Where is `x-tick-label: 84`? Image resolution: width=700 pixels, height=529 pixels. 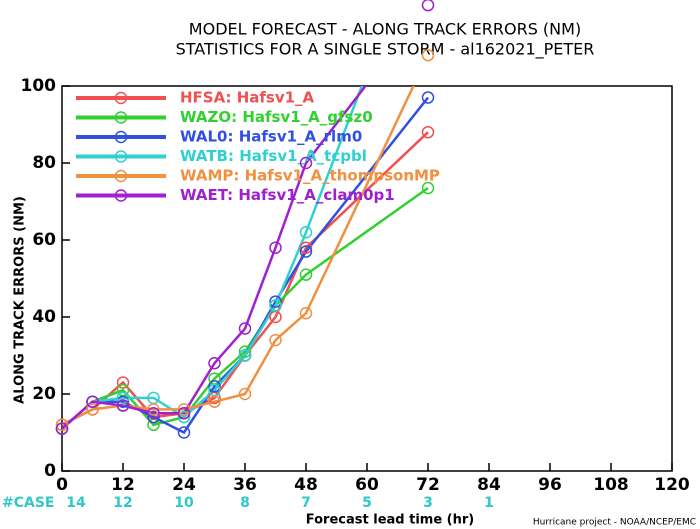
x-tick-label: 84 is located at coordinates (489, 485).